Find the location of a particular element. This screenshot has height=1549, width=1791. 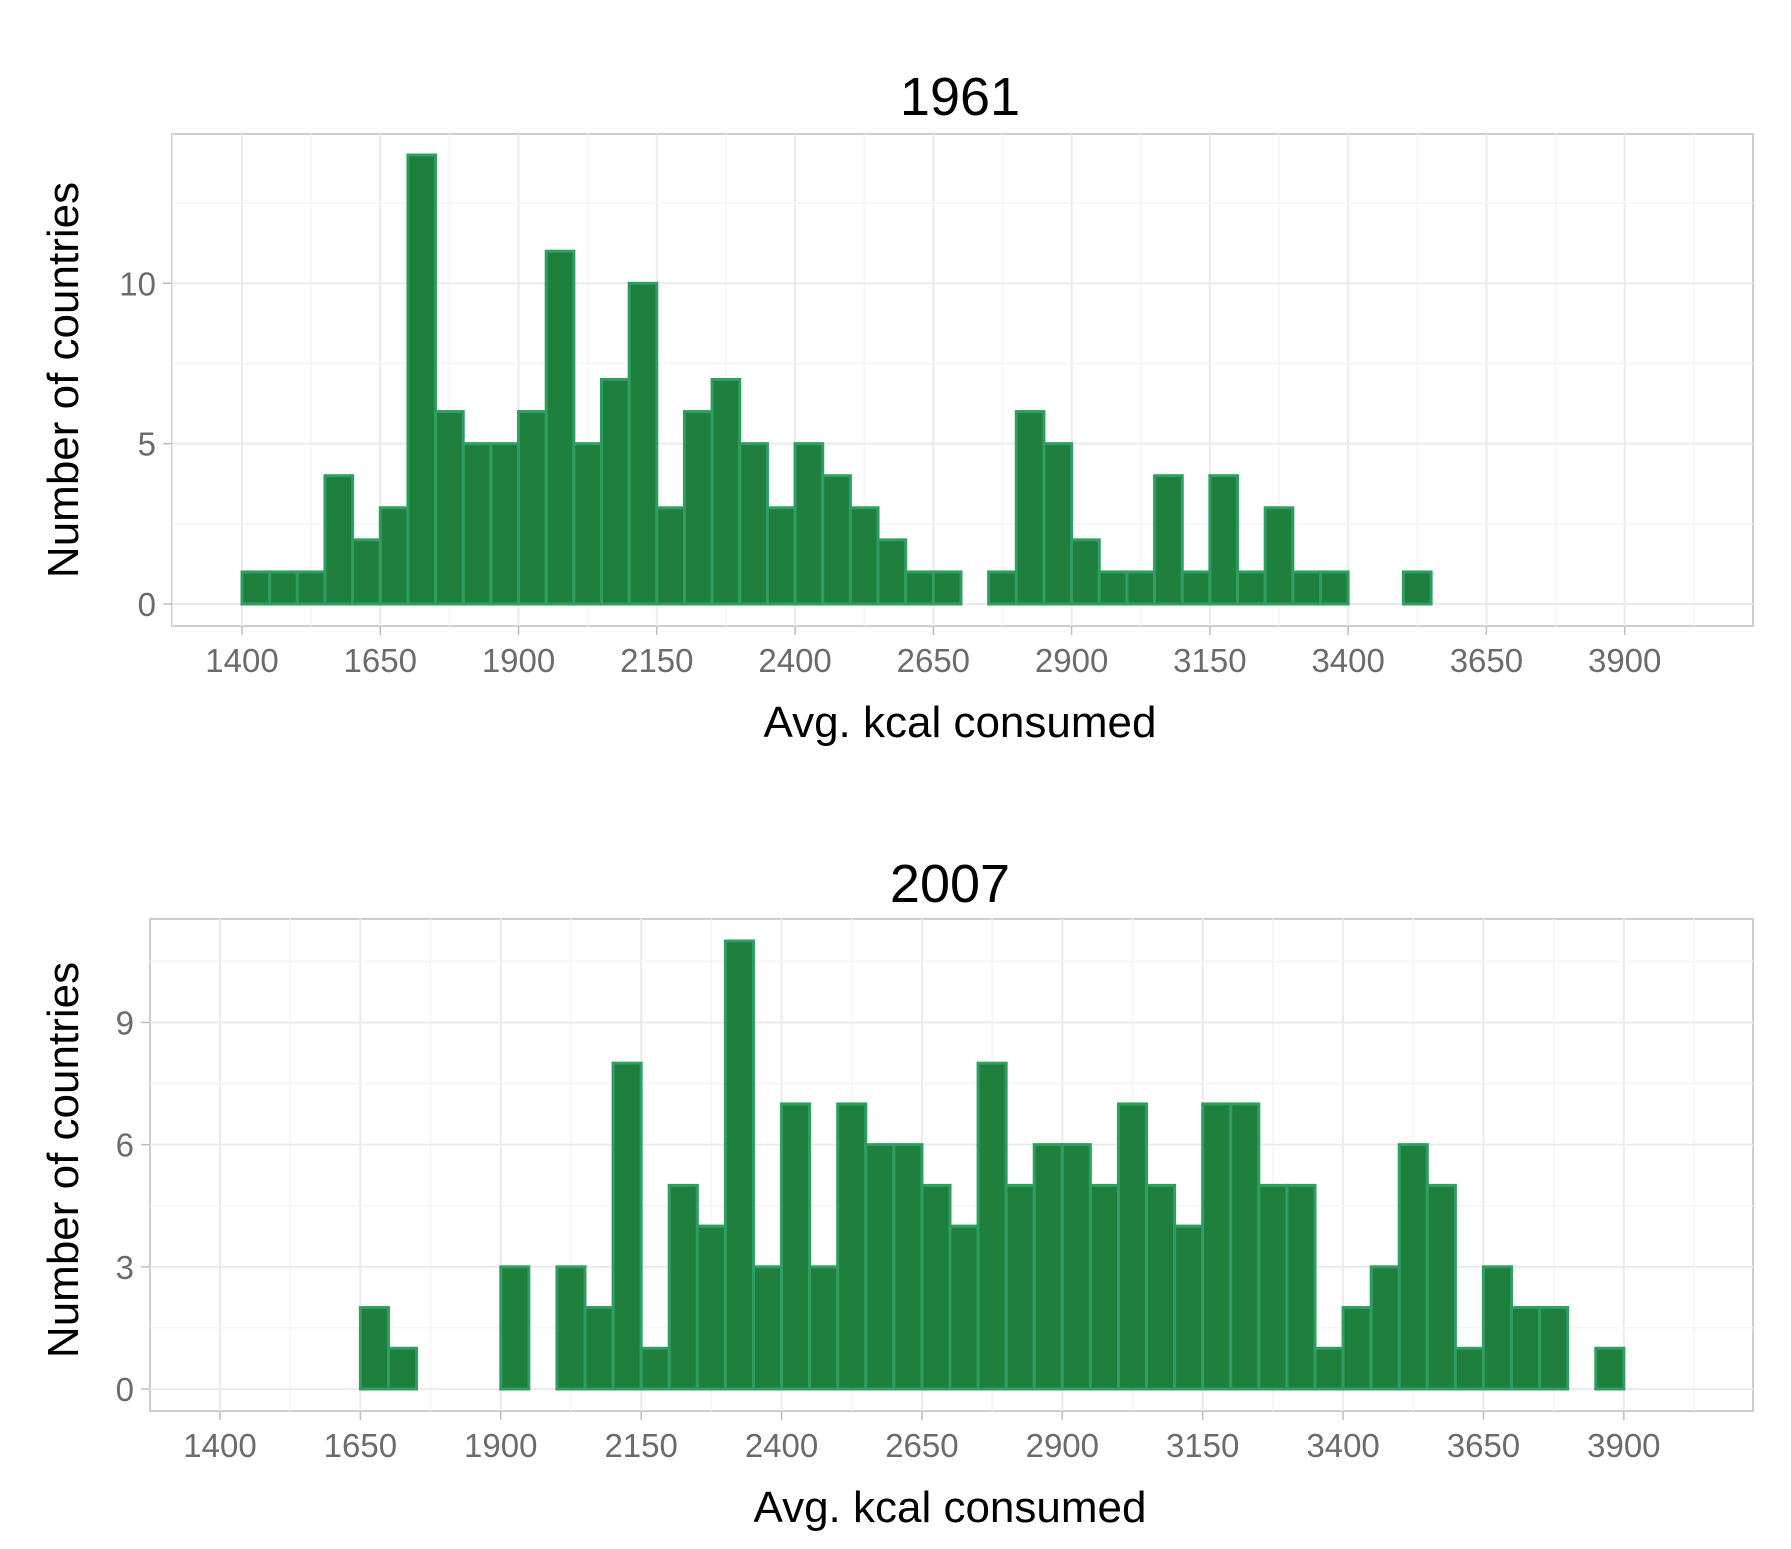

x-axis-title-1961: Avg. kcal consumed is located at coordinates (960, 722).